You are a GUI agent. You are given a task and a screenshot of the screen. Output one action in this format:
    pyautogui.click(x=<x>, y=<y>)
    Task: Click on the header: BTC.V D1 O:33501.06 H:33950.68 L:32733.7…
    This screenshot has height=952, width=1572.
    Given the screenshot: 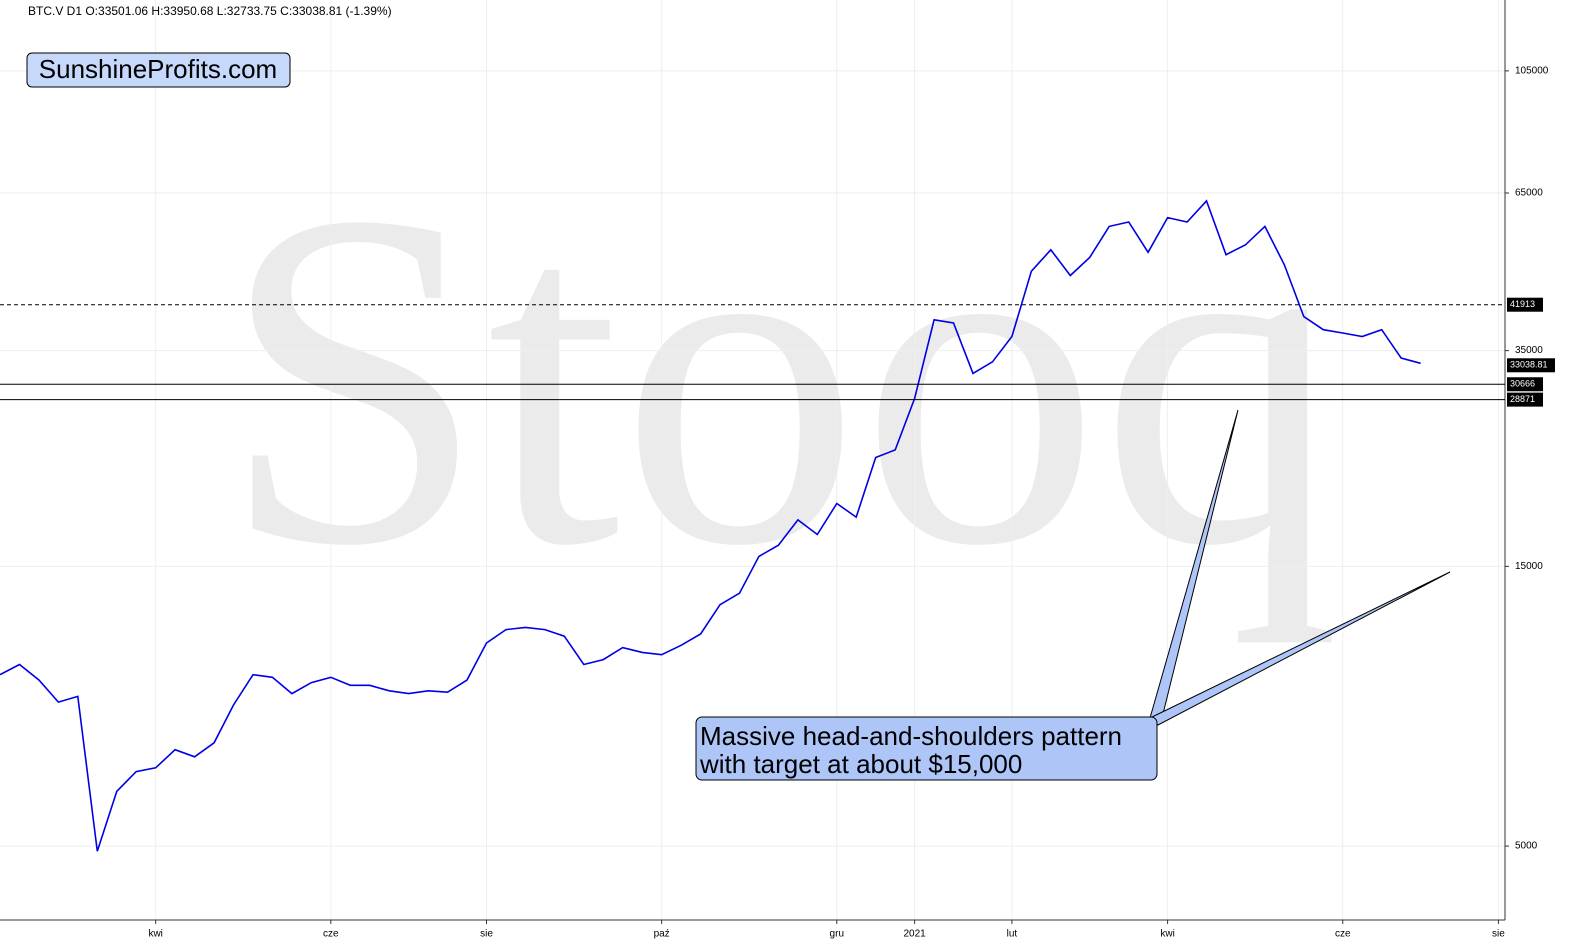 What is the action you would take?
    pyautogui.click(x=210, y=11)
    